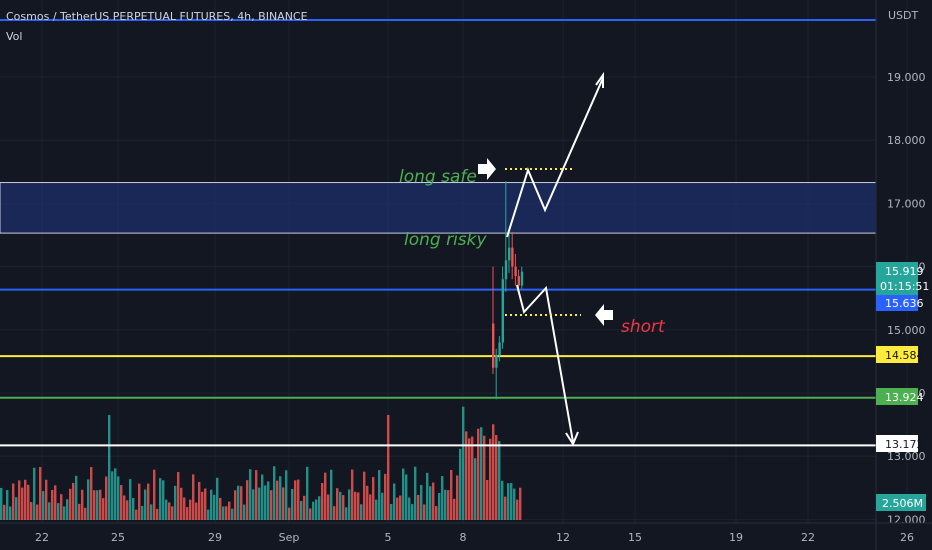 The width and height of the screenshot is (932, 550). What do you see at coordinates (736, 537) in the screenshot?
I see `x-tick-label: 19` at bounding box center [736, 537].